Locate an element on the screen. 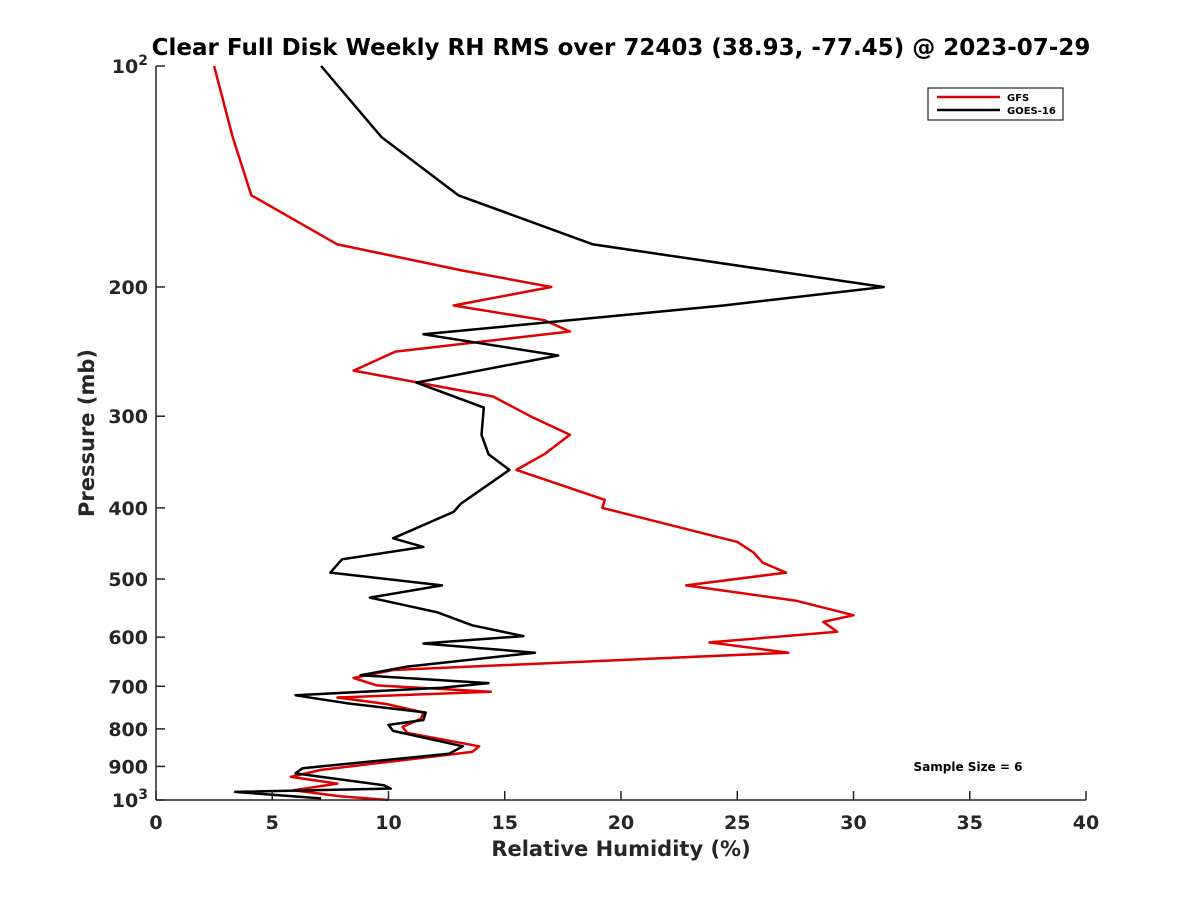 The image size is (1200, 900). sample-size-note: Sample Size = 6 is located at coordinates (968, 767).